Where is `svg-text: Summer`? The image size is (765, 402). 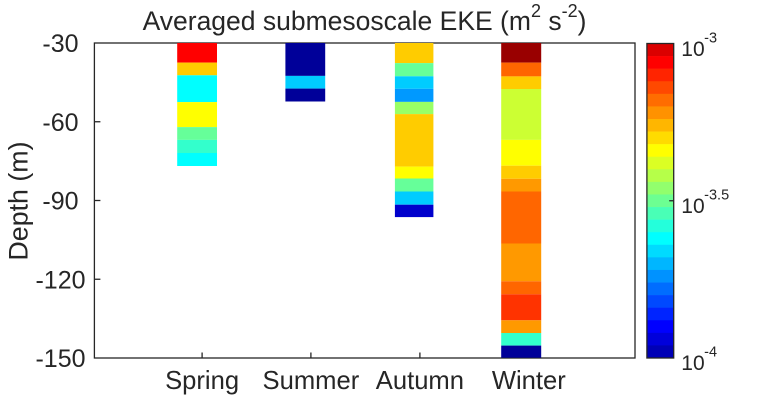
svg-text: Summer is located at coordinates (311, 381).